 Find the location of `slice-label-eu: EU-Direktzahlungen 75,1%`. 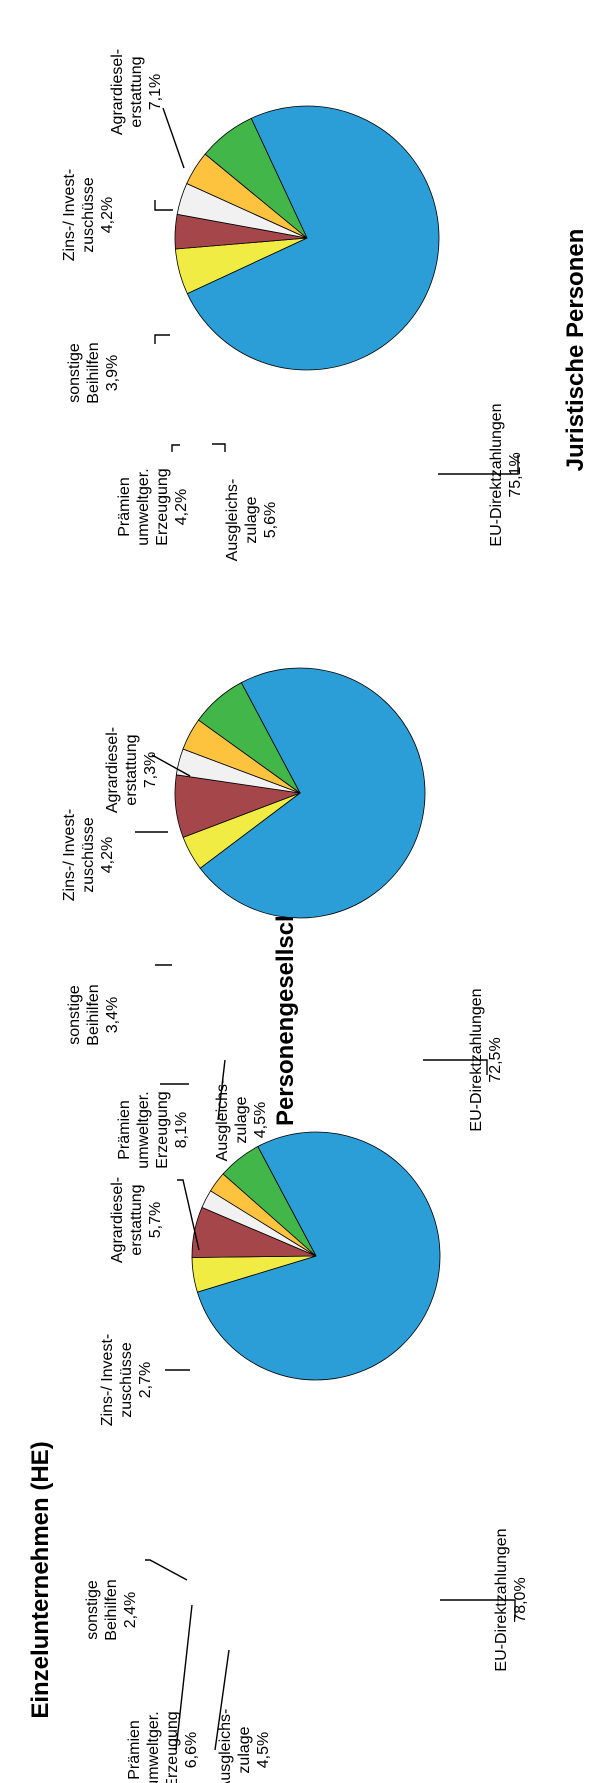

slice-label-eu: EU-Direktzahlungen 75,1% is located at coordinates (506, 474).